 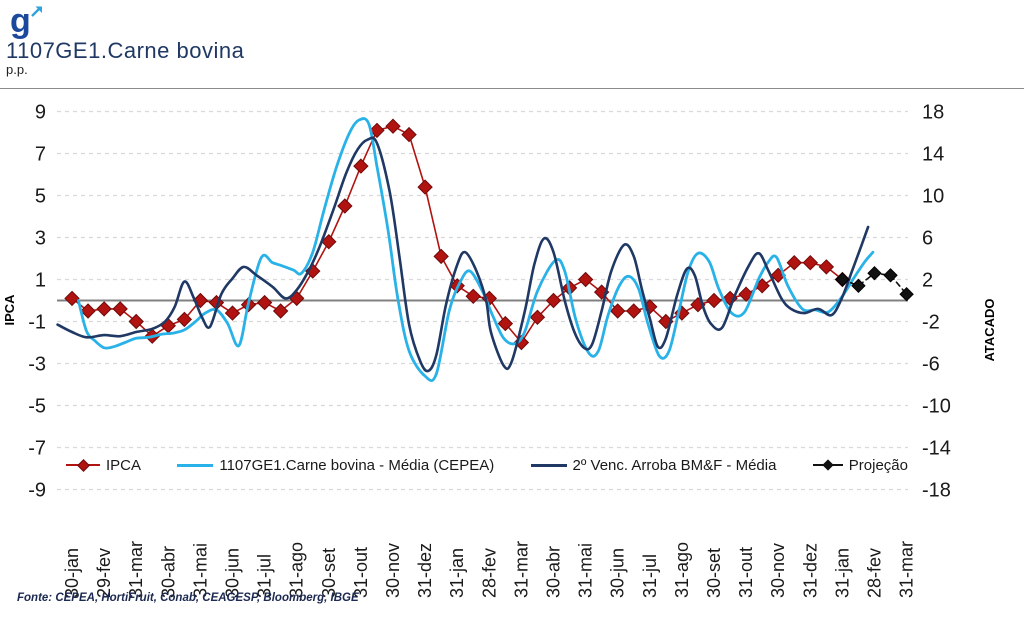 What do you see at coordinates (37, 491) in the screenshot?
I see `left-tick-label: -9` at bounding box center [37, 491].